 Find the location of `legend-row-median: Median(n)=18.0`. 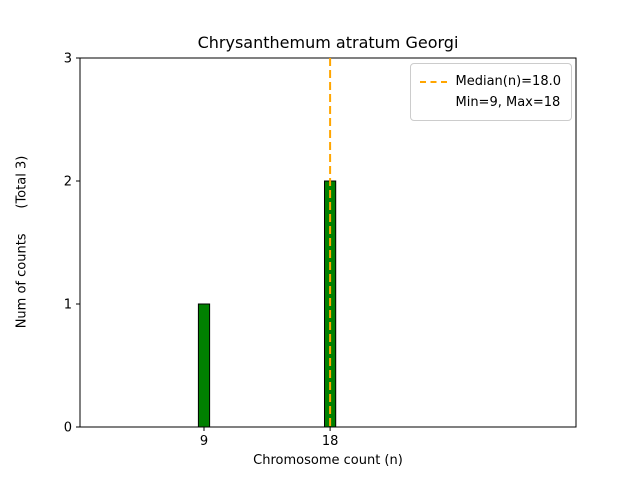

legend-row-median: Median(n)=18.0 is located at coordinates (490, 81).